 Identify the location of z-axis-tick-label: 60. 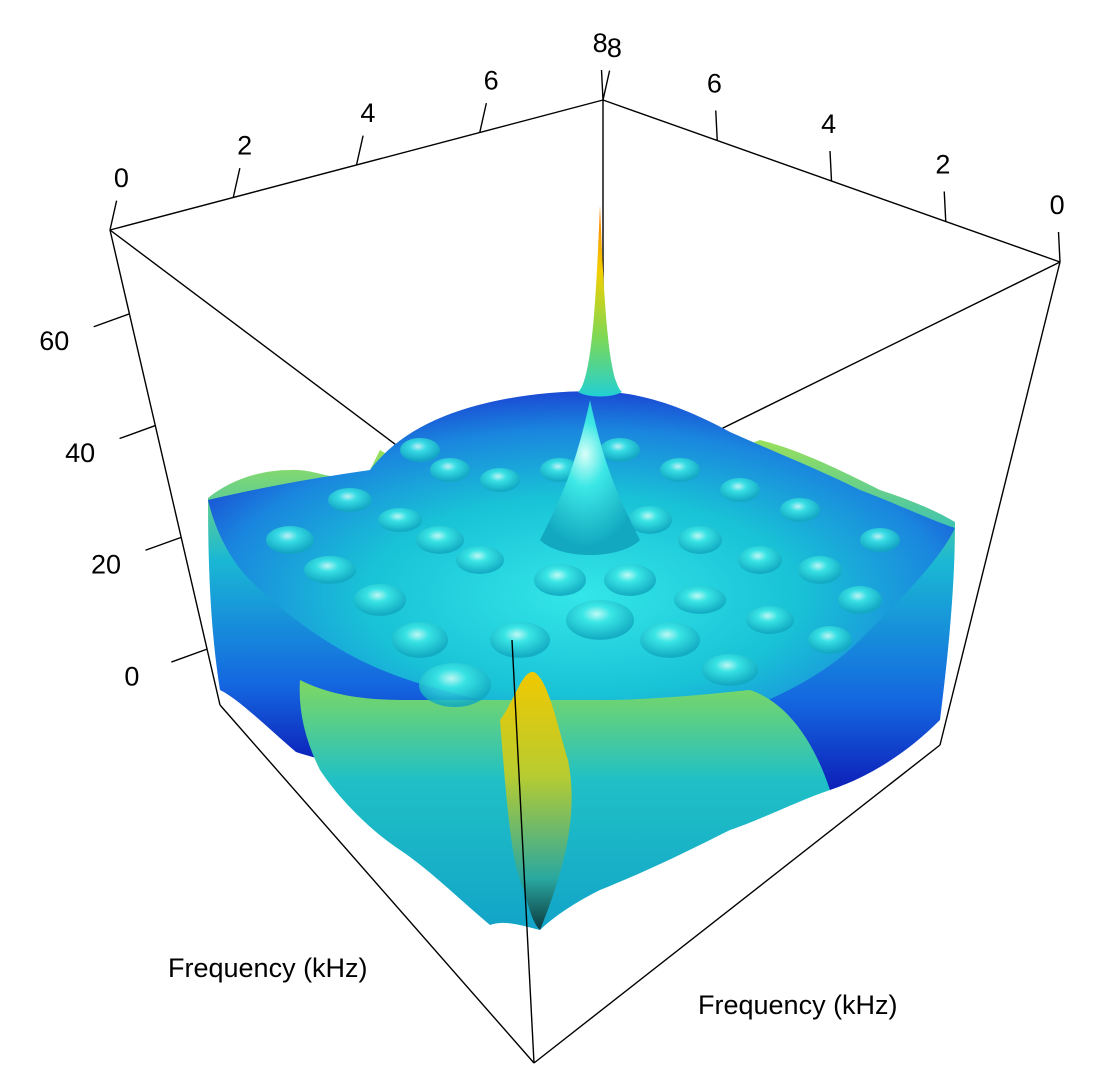
(54, 341).